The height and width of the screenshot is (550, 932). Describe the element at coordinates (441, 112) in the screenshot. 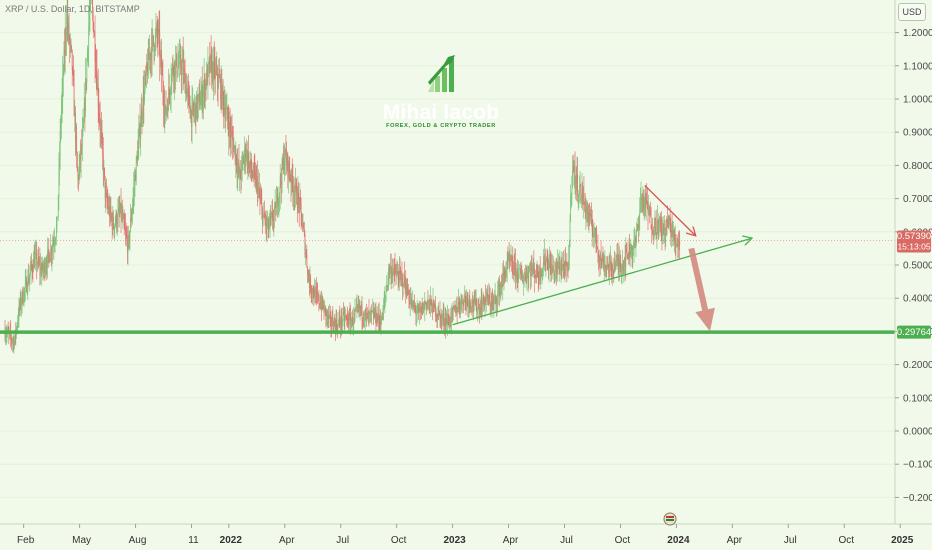

I see `logo-name: Mihai Iacob` at that location.